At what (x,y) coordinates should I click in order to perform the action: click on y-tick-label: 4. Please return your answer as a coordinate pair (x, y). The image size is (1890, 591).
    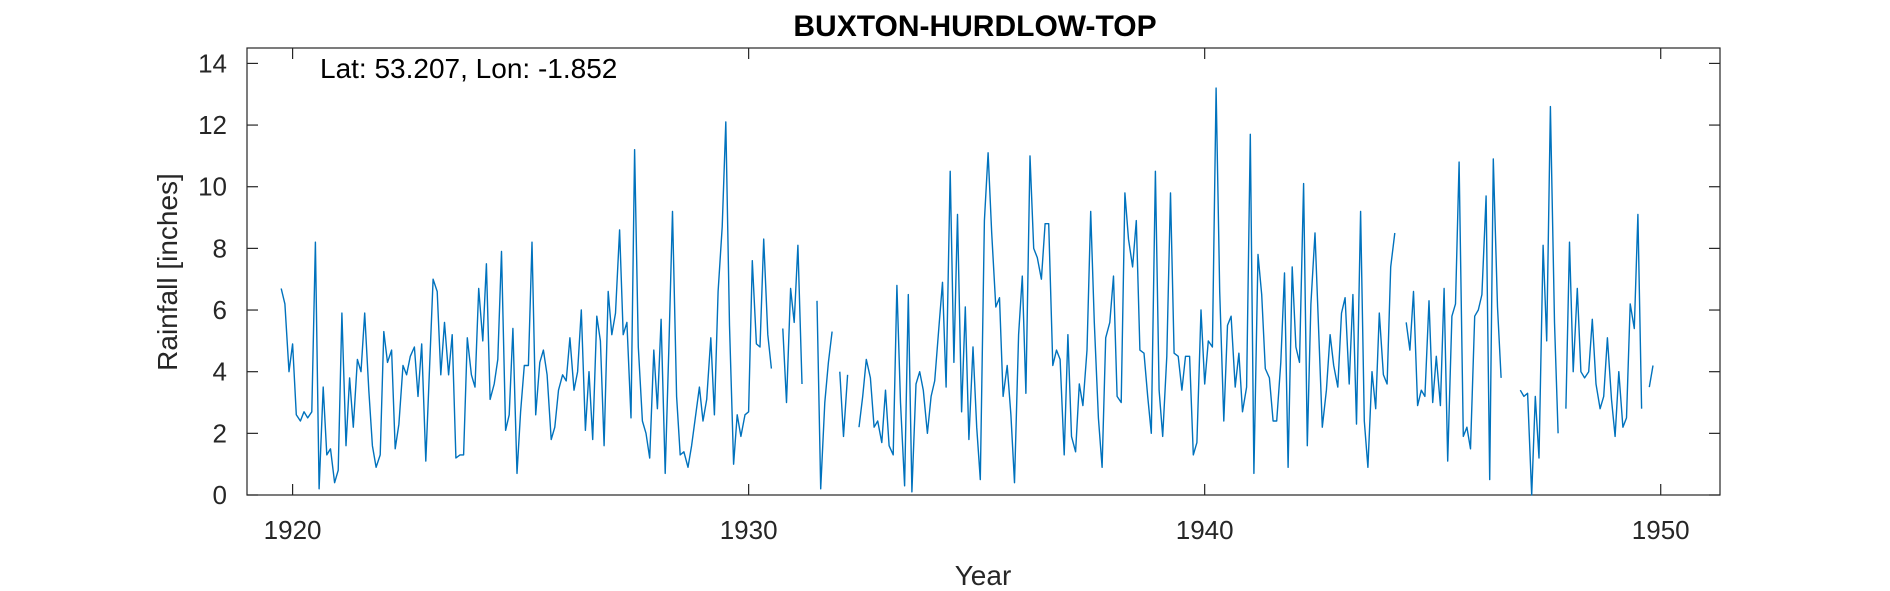
    Looking at the image, I should click on (220, 372).